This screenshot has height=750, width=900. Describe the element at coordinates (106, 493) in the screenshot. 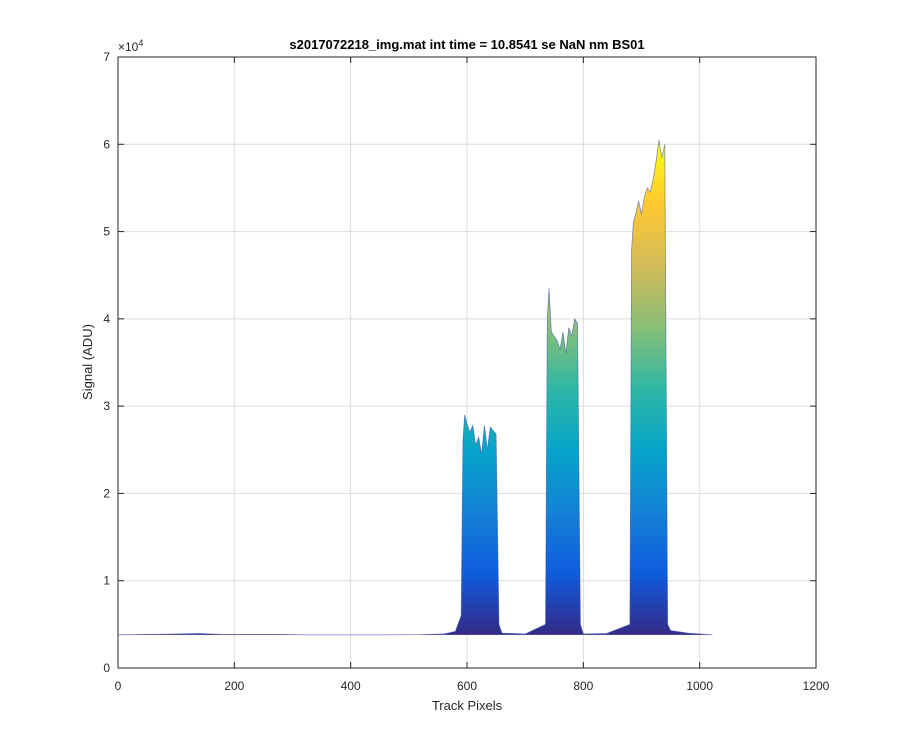

I see `y-tick-label: 2` at that location.